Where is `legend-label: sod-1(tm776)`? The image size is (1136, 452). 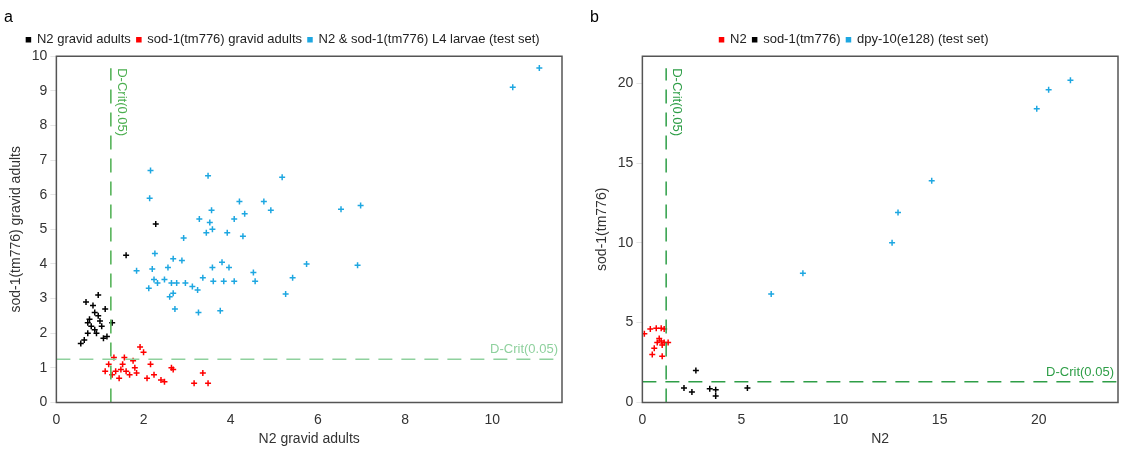
legend-label: sod-1(tm776) is located at coordinates (802, 39).